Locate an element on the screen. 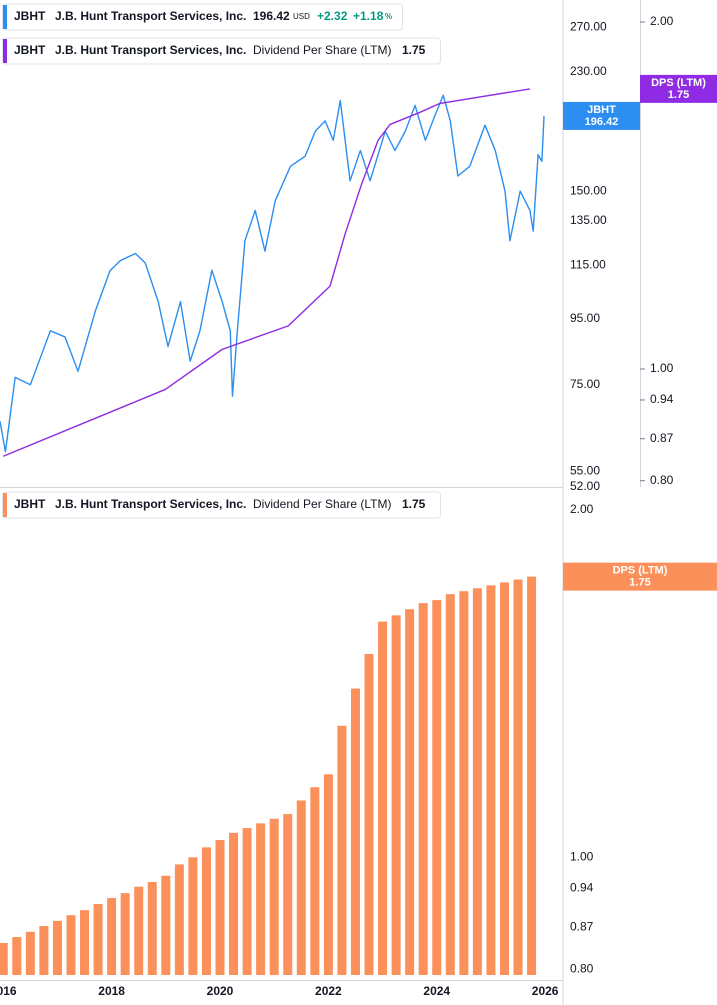  price-tag-value: 196.42 is located at coordinates (602, 122).